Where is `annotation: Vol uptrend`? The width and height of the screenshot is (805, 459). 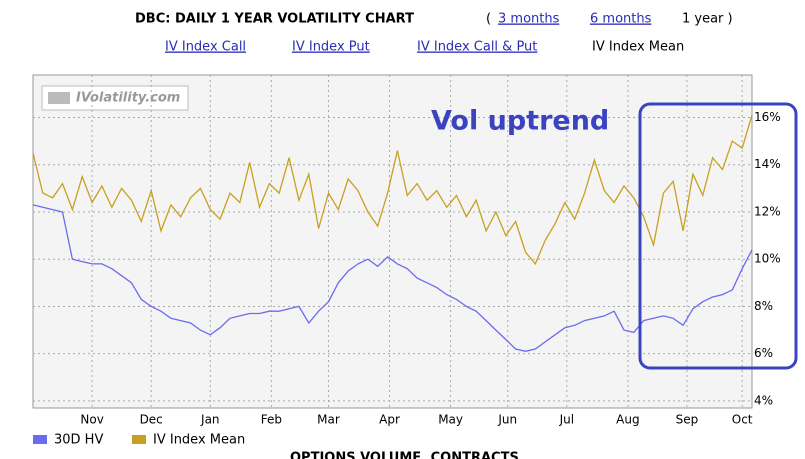 annotation: Vol uptrend is located at coordinates (520, 121).